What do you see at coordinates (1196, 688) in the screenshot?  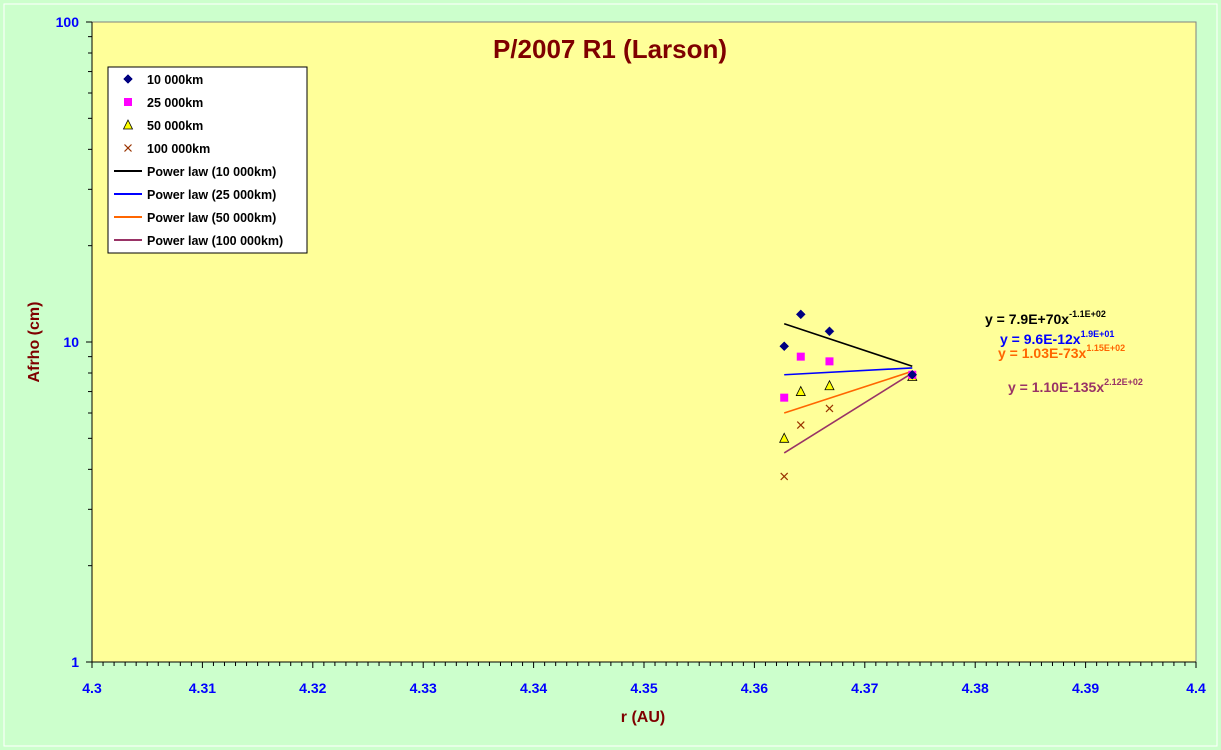 I see `x-tick-label: 4.4` at bounding box center [1196, 688].